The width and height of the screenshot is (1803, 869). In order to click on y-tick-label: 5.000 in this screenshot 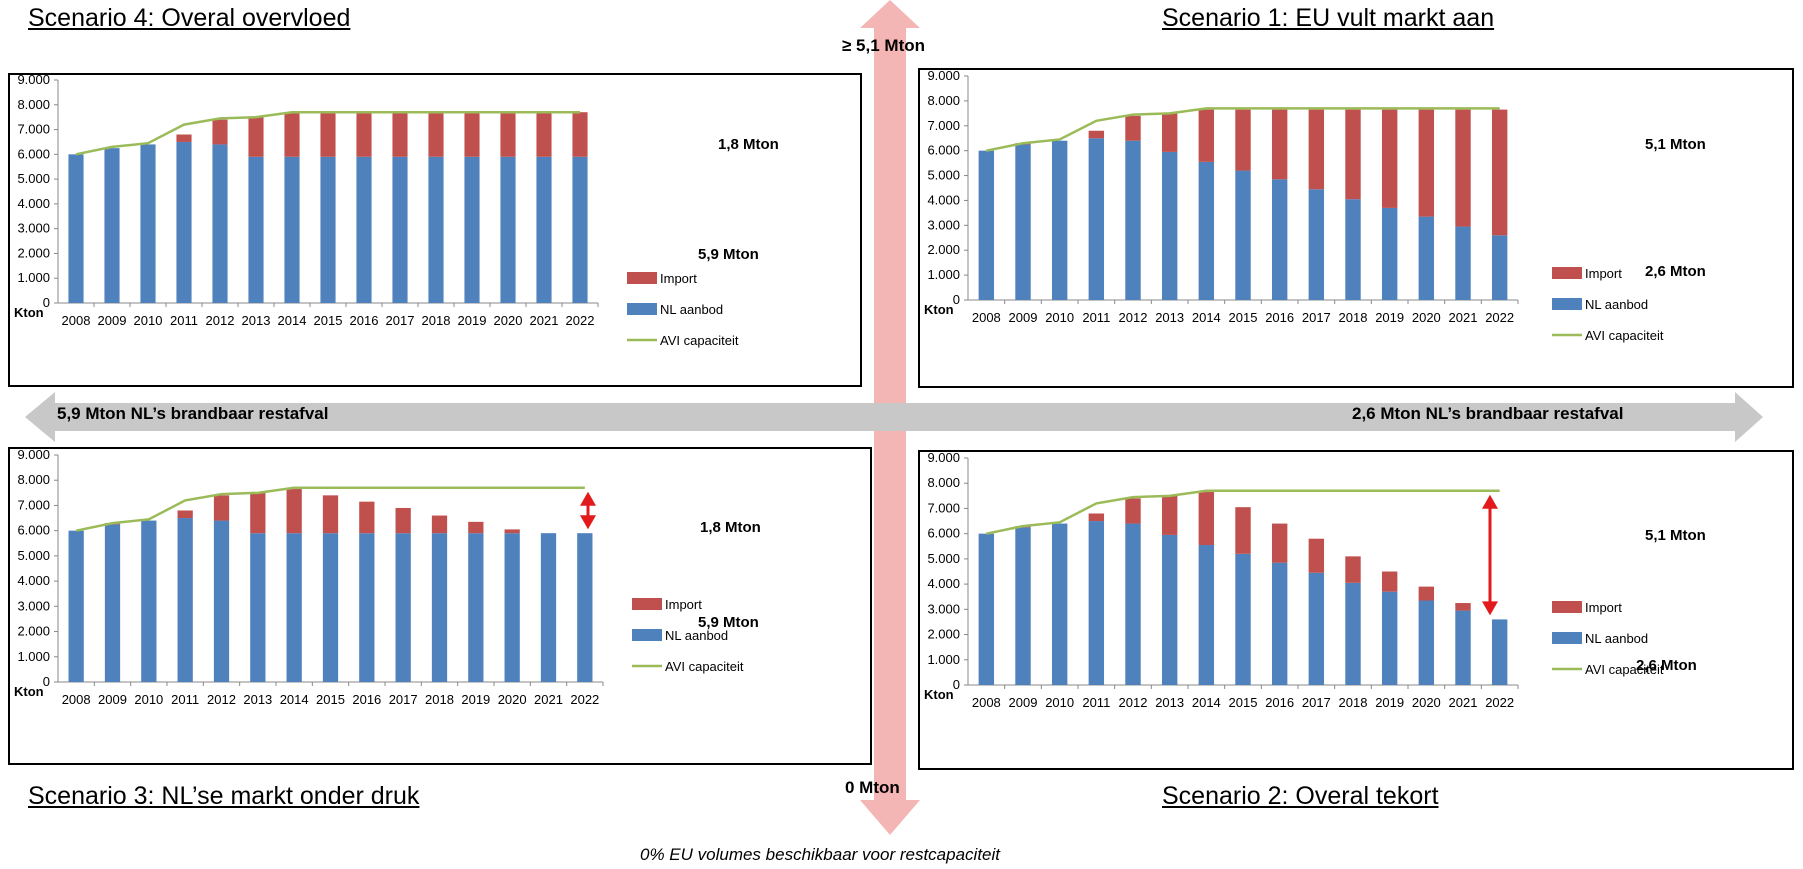, I will do `click(943, 558)`.